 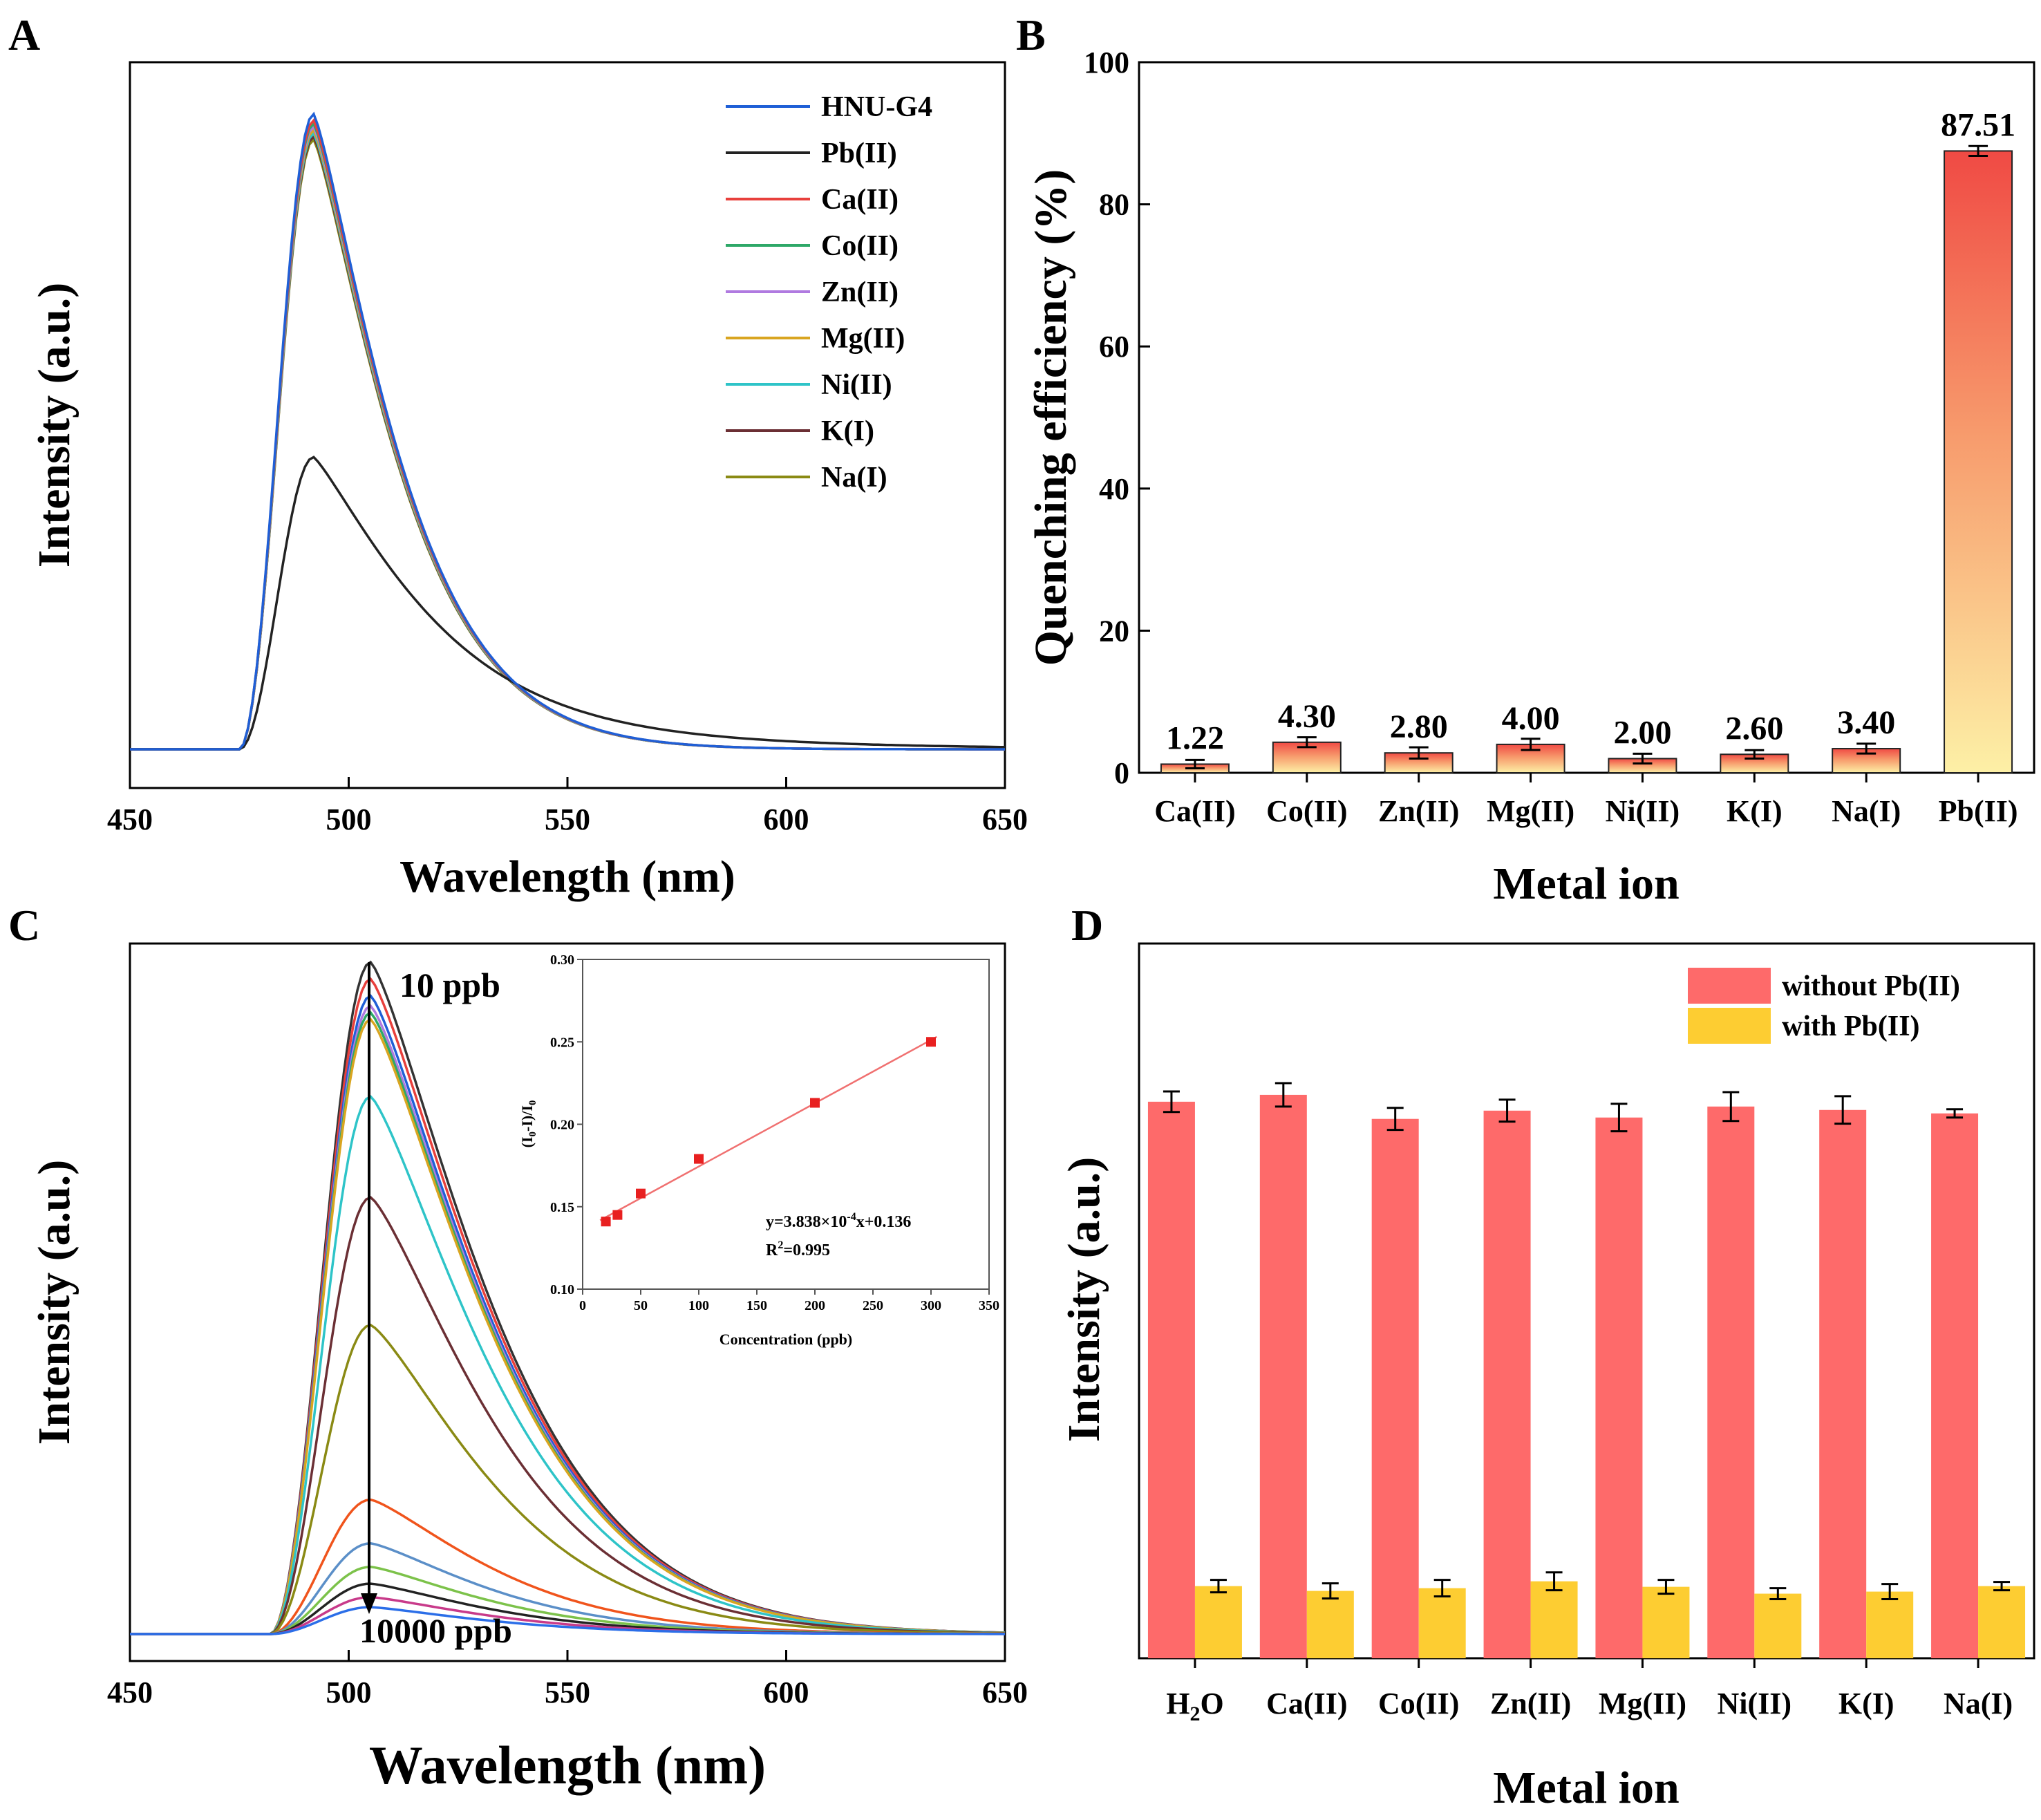 I want to click on panel-a-legend-label: Na(I), so click(x=854, y=478).